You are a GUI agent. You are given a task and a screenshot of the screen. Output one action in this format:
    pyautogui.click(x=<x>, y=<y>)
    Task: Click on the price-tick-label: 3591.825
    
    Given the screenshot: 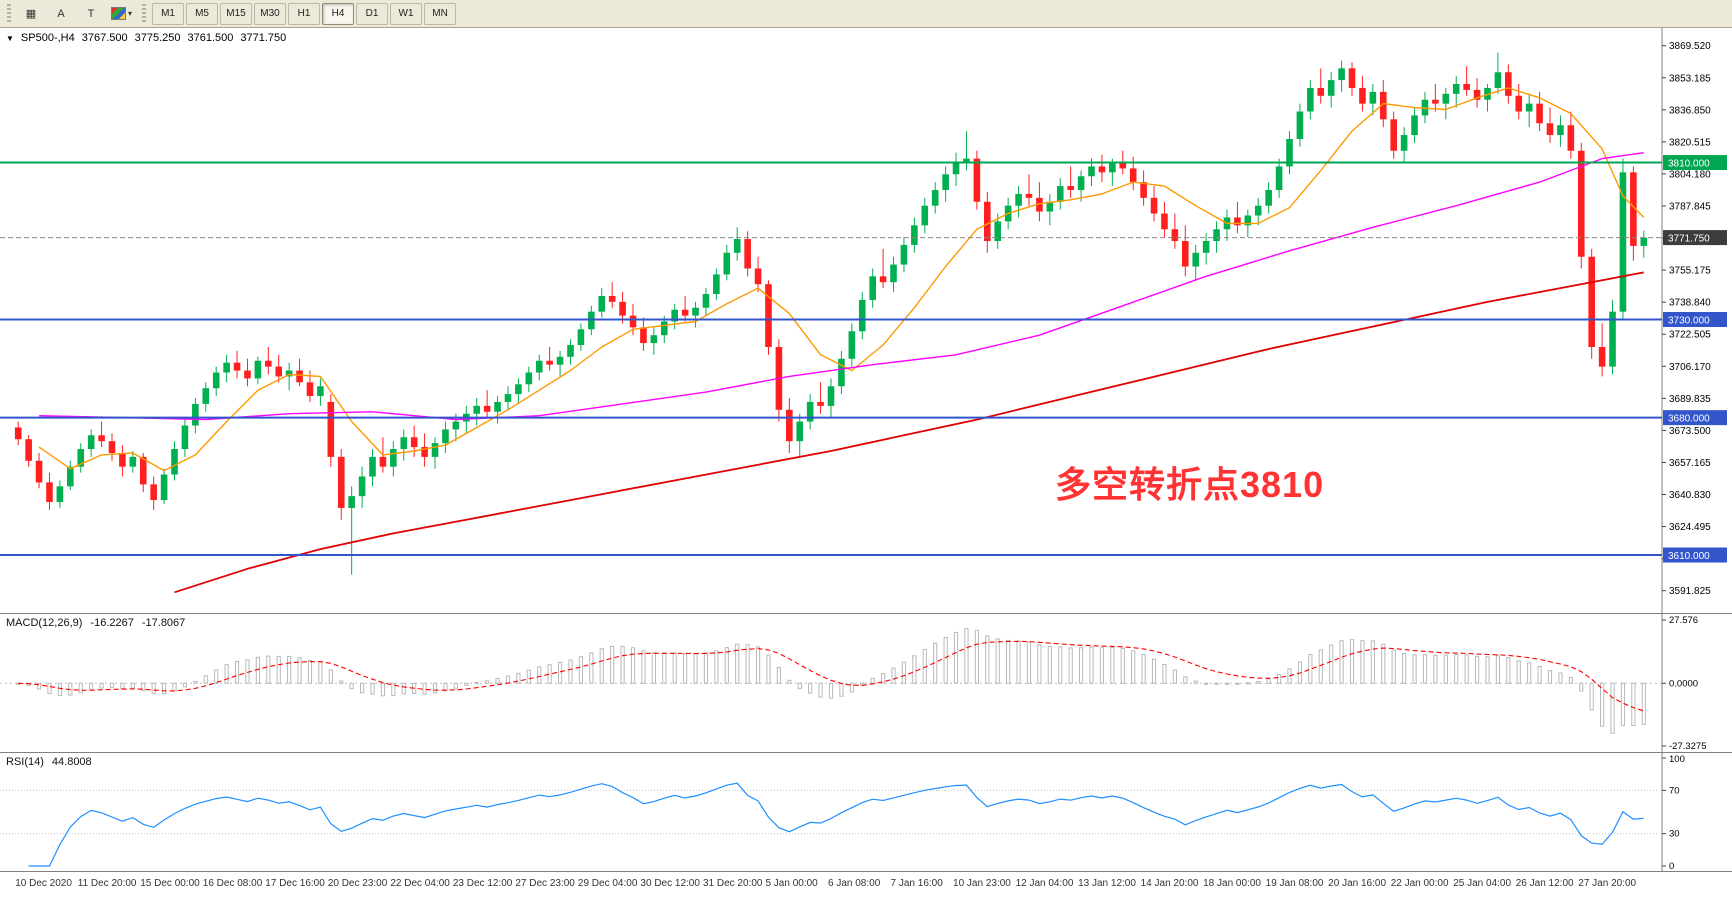 What is the action you would take?
    pyautogui.click(x=1690, y=591)
    